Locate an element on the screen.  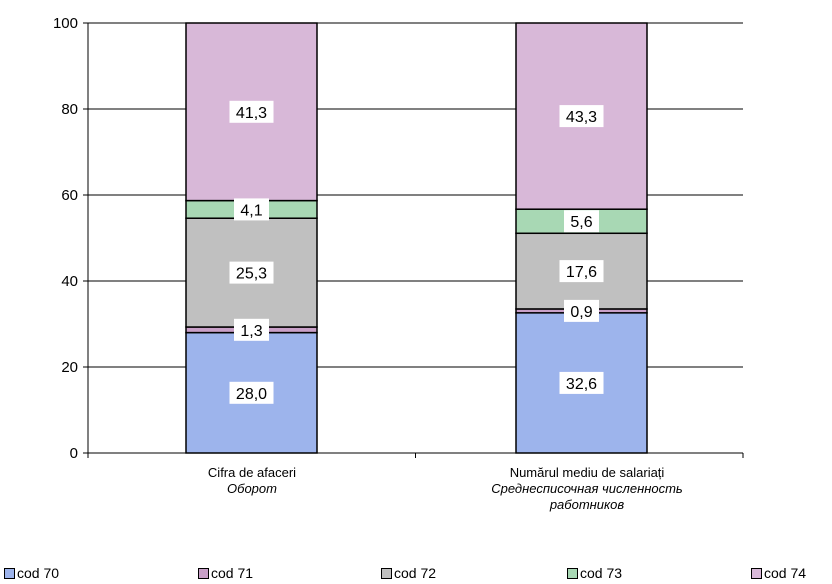
data-label: 41,3 is located at coordinates (251, 113).